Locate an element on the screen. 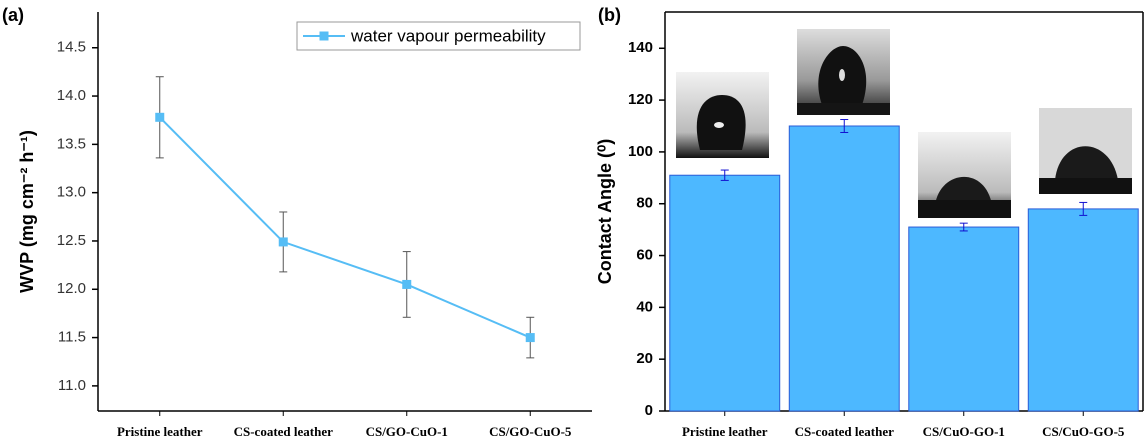  x-tick-label: CS/GO-CuO-5 is located at coordinates (530, 431).